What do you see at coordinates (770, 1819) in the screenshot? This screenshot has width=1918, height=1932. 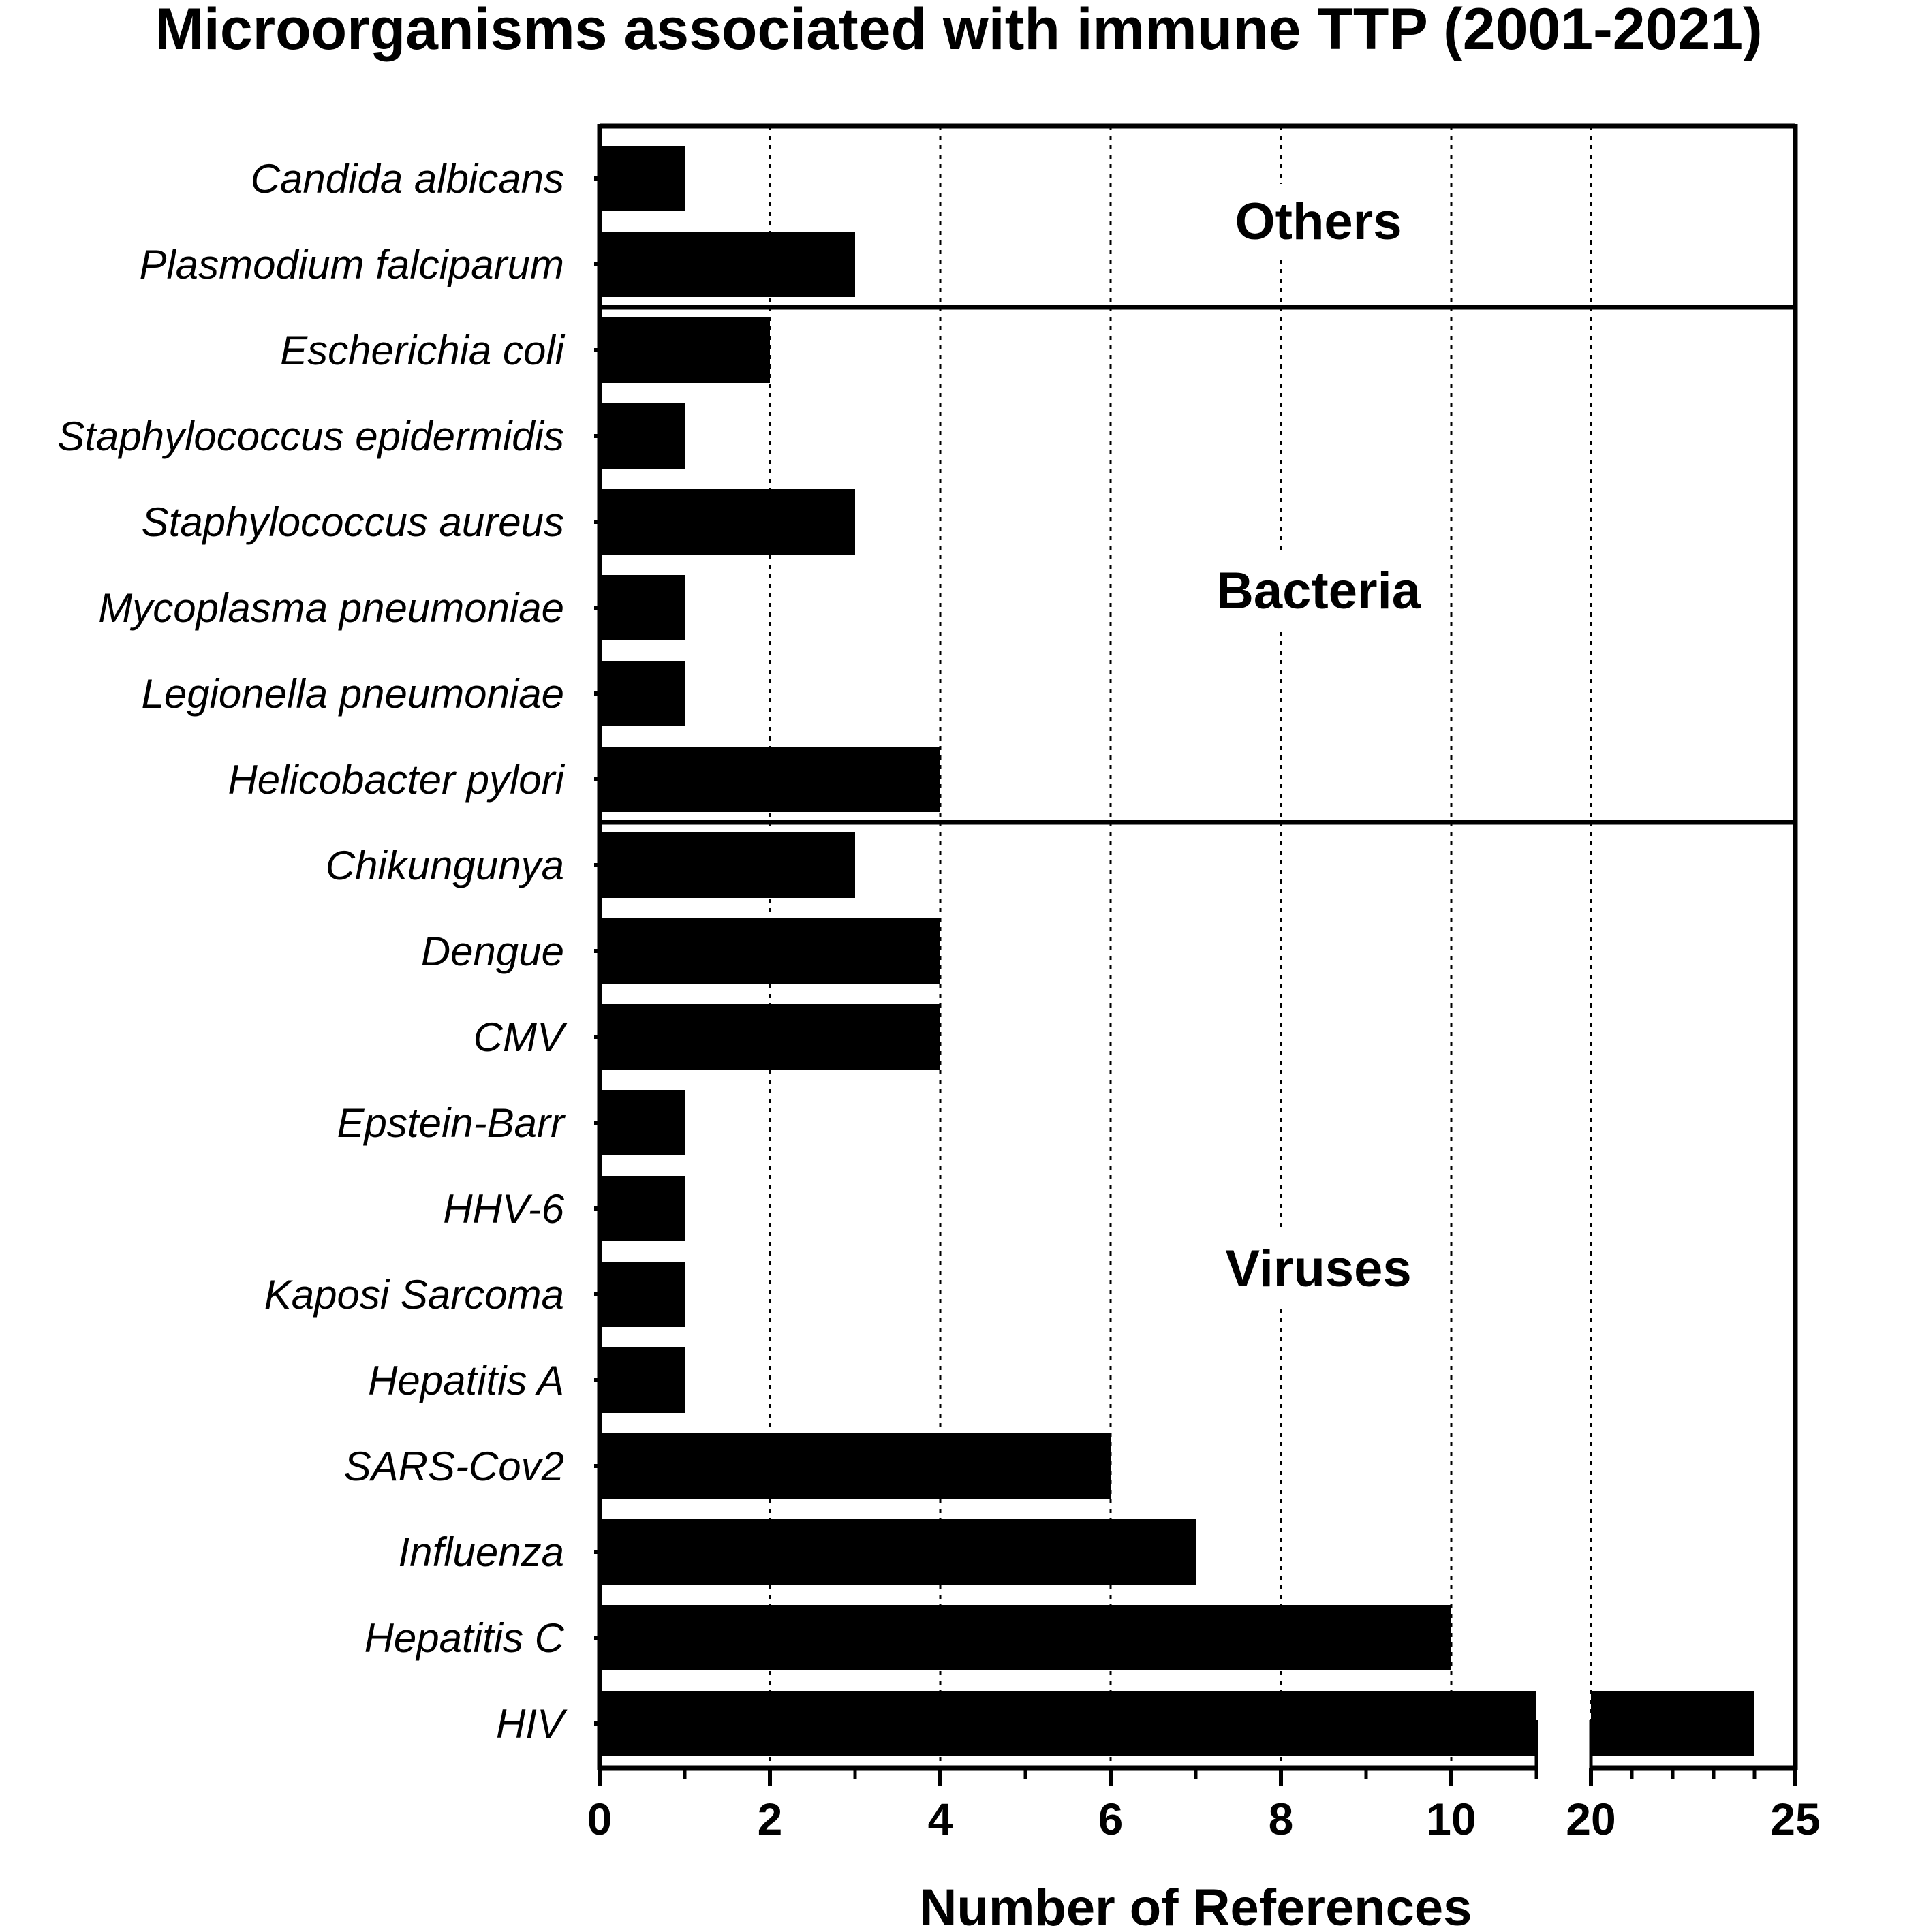 I see `x-tick-label: 2` at bounding box center [770, 1819].